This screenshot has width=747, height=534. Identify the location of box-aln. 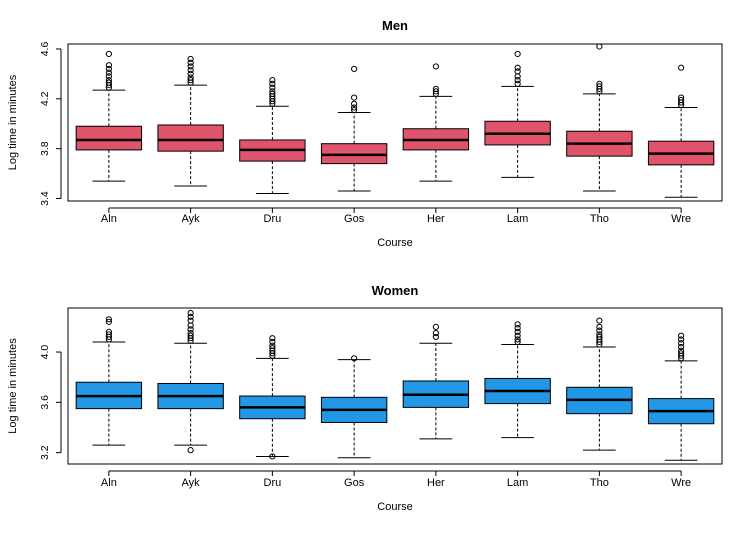
(109, 138).